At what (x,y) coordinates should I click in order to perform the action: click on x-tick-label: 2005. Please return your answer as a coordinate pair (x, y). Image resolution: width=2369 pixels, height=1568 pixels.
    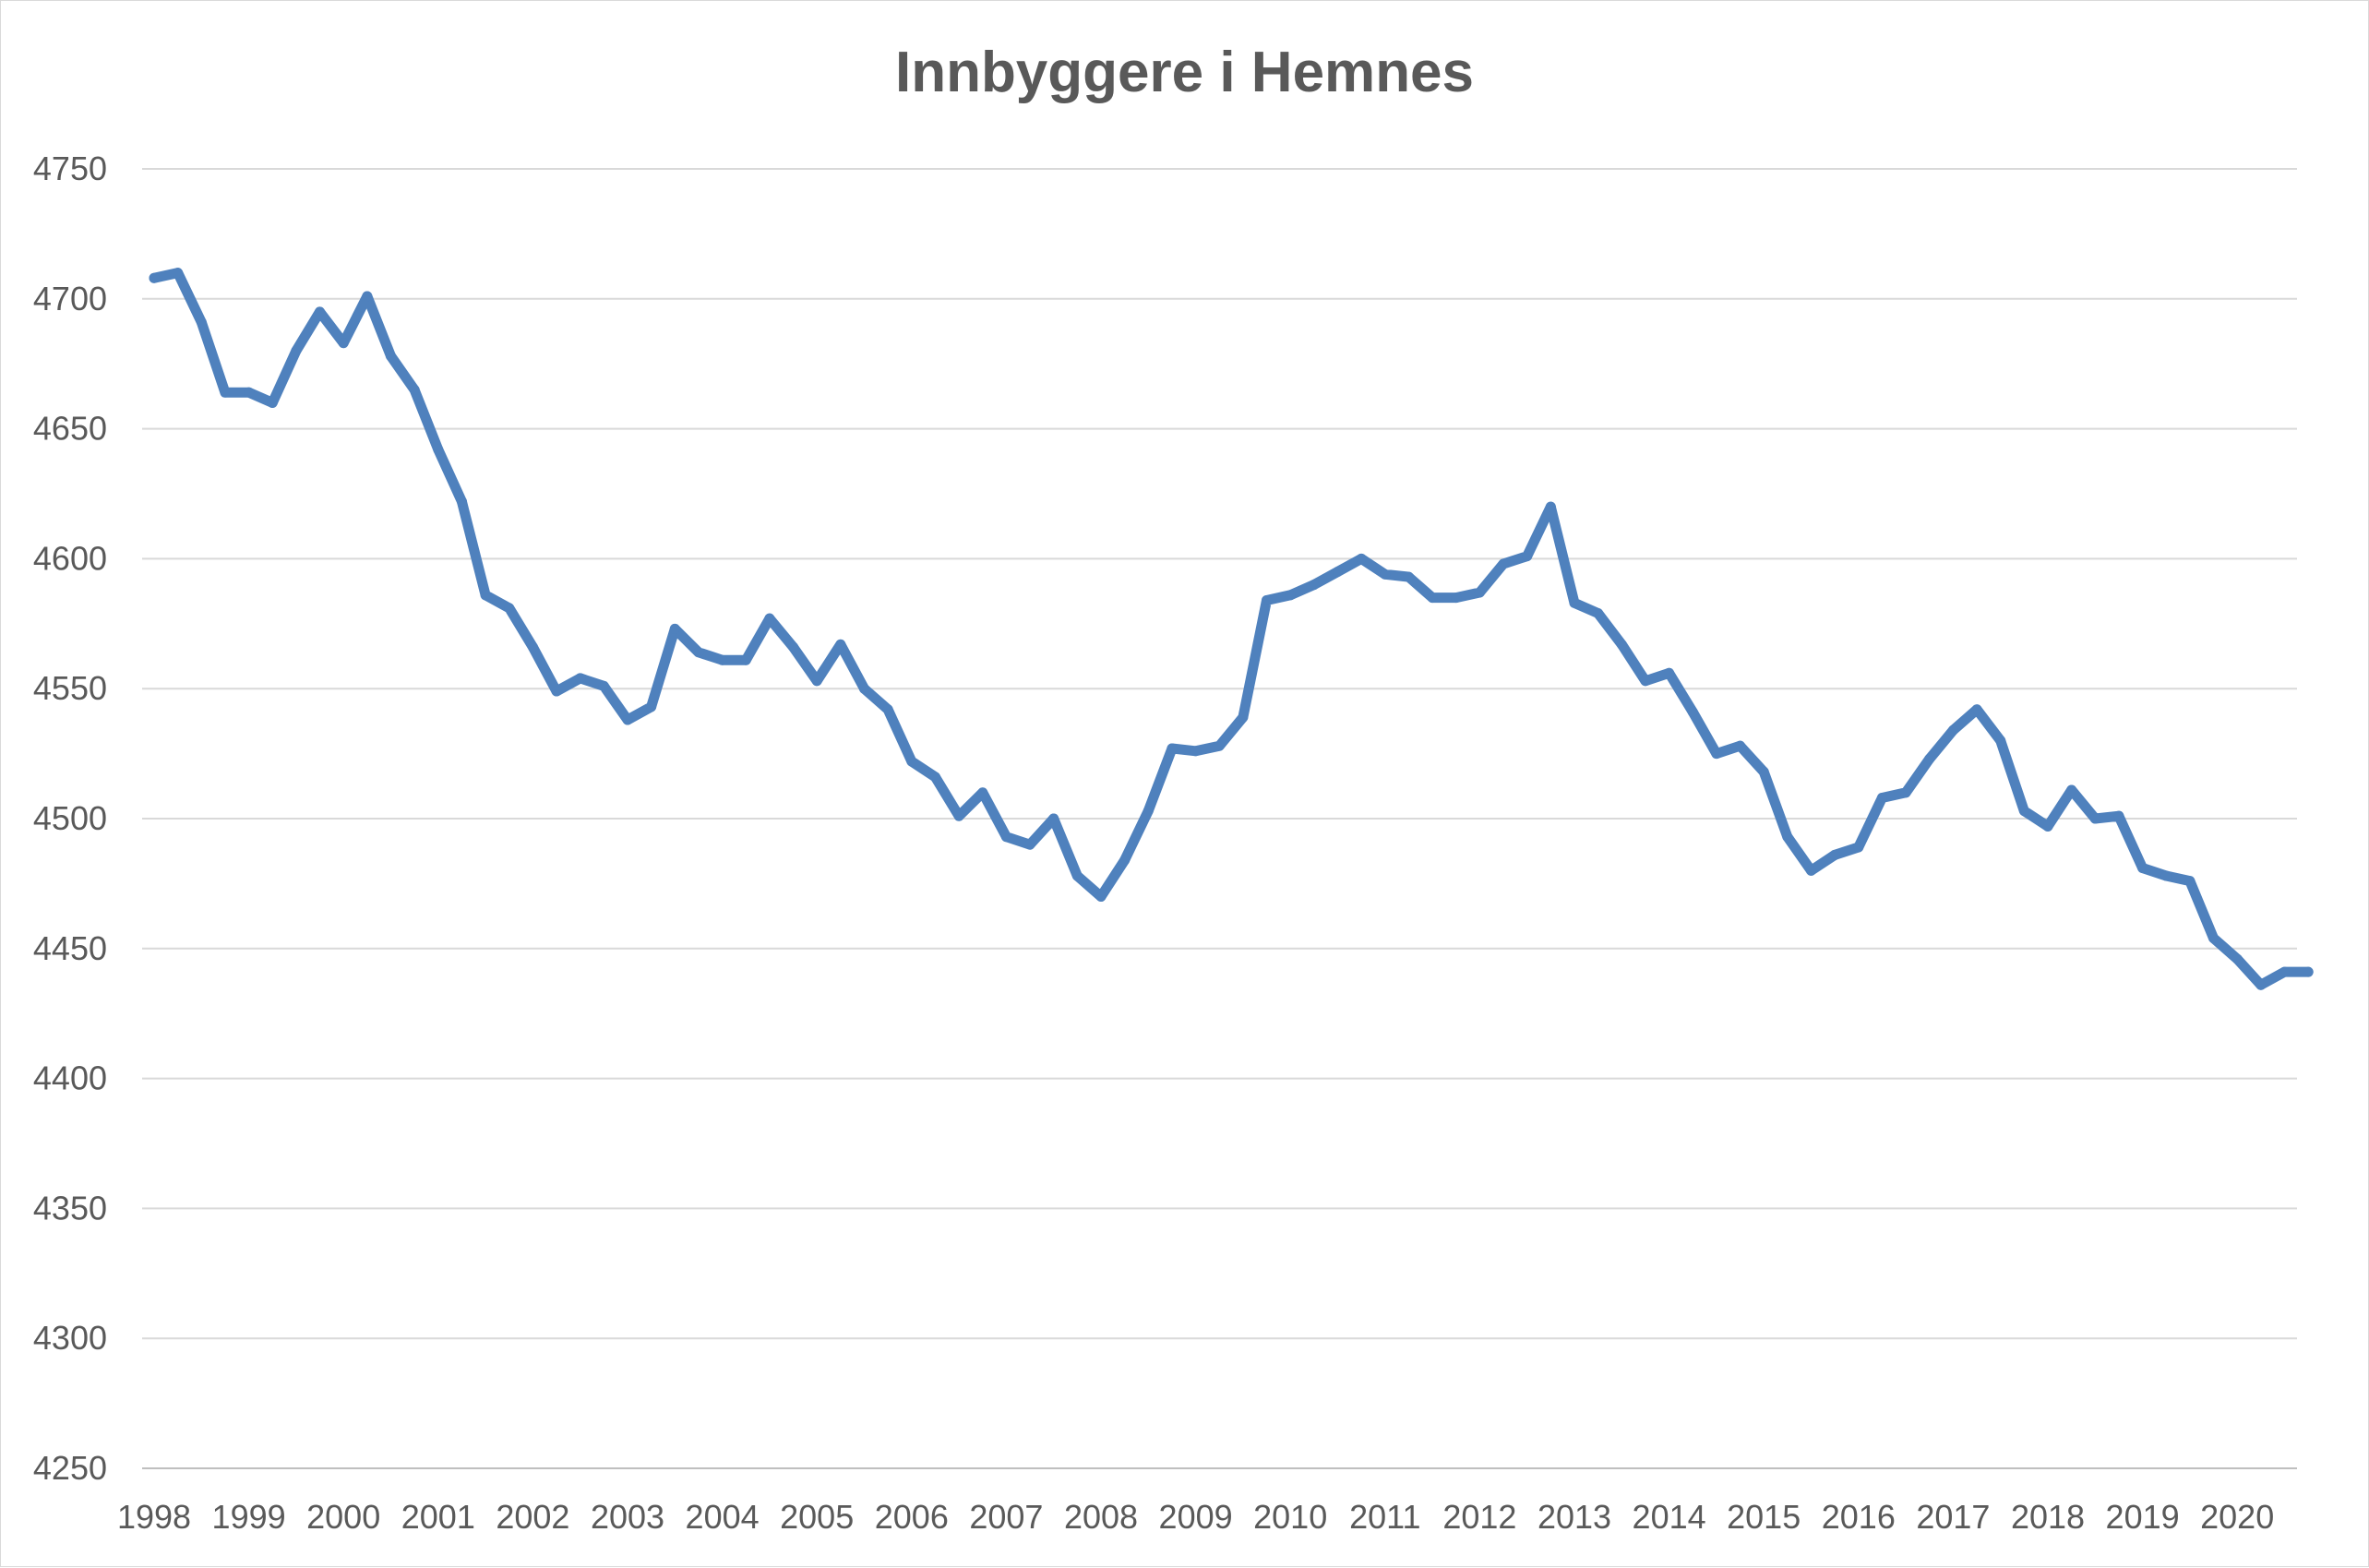
    Looking at the image, I should click on (817, 1517).